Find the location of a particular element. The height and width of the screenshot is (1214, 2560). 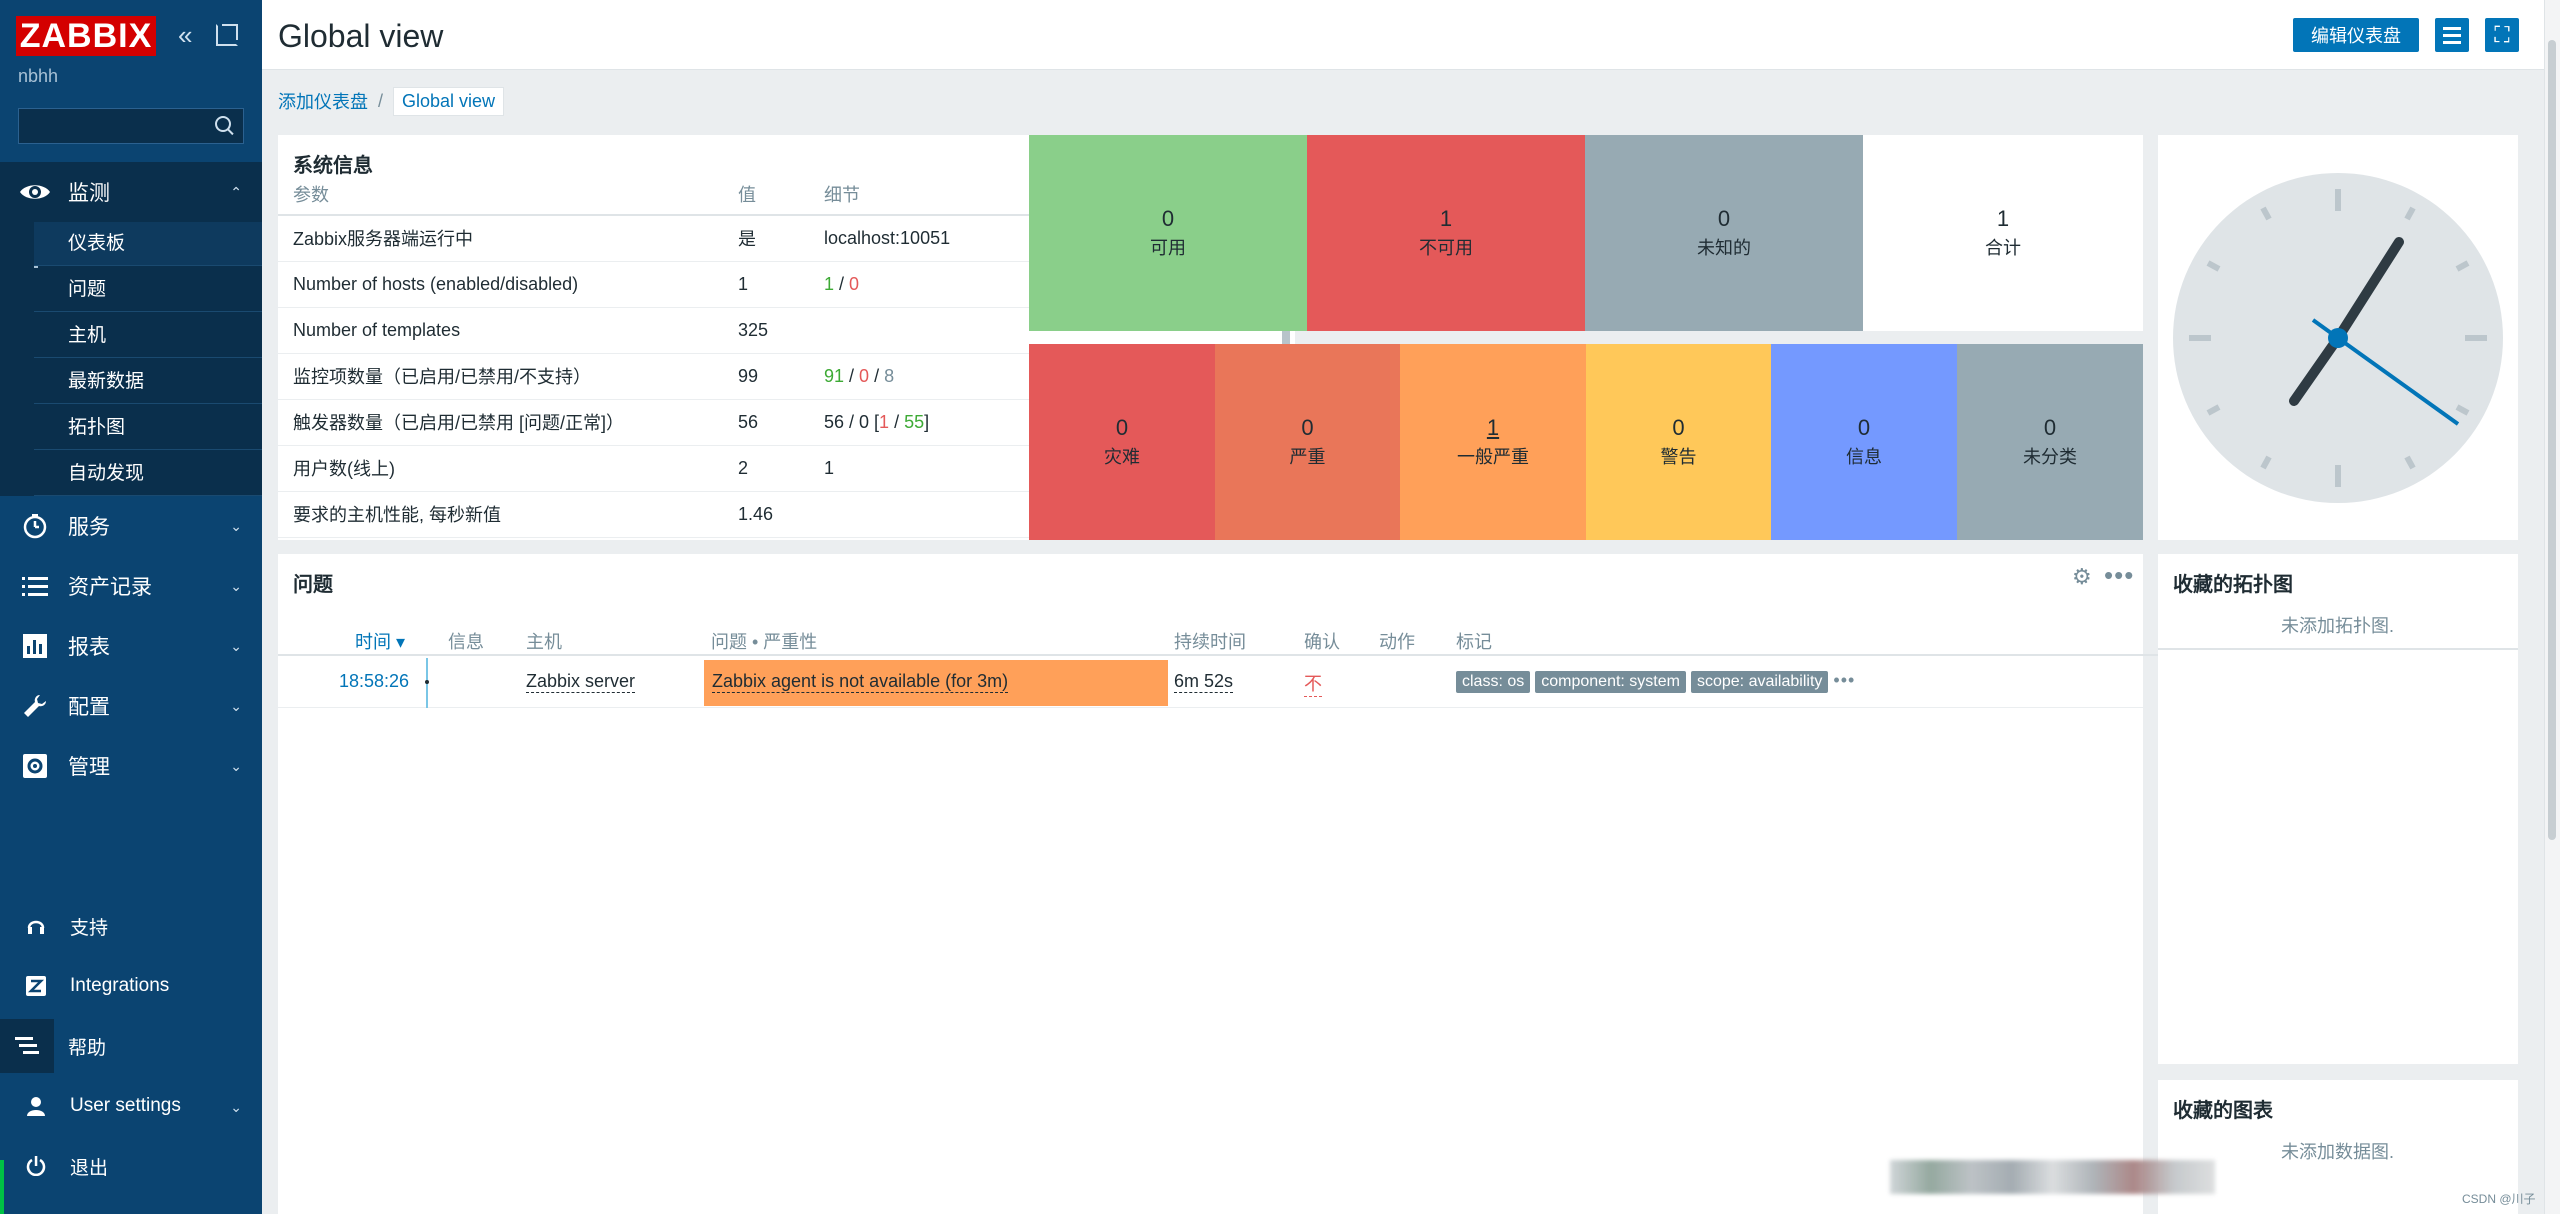

chevron-up-icon: ⌃ is located at coordinates (236, 192).